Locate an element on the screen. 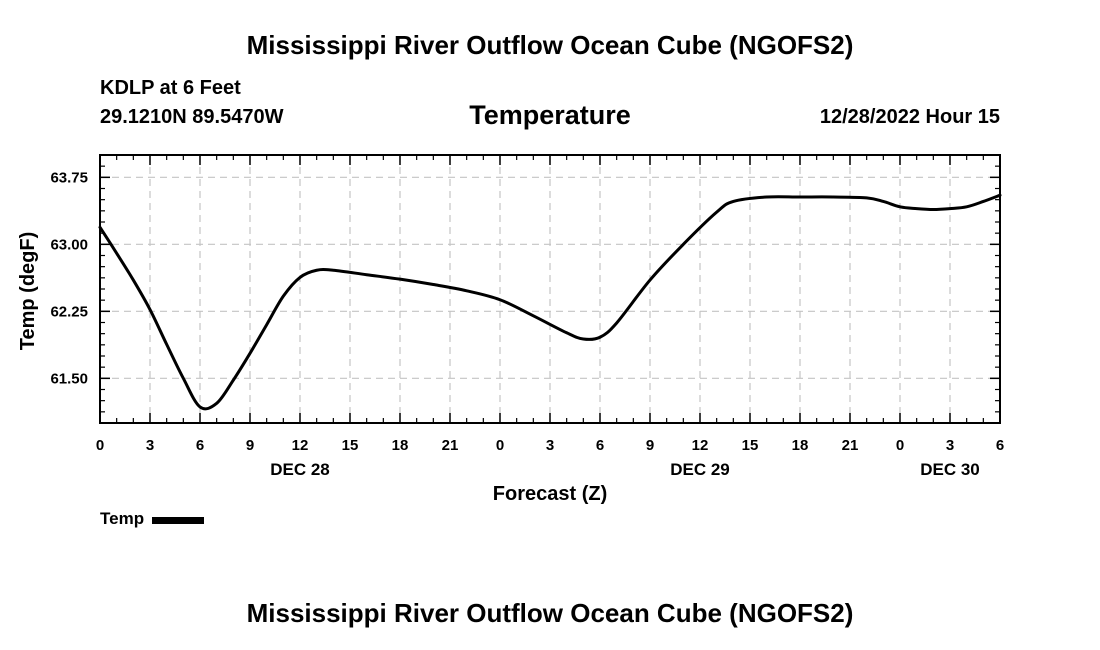 The height and width of the screenshot is (650, 1100). station-name: KDLP at 6 Feet is located at coordinates (170, 88).